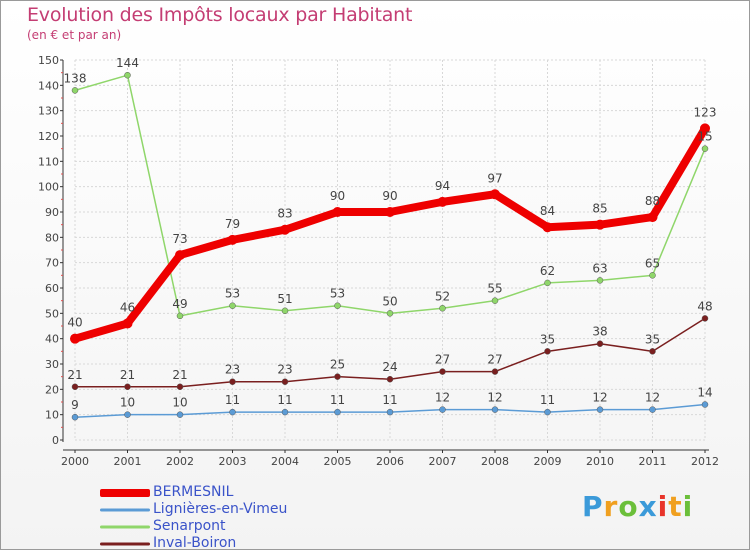 Image resolution: width=750 pixels, height=552 pixels. What do you see at coordinates (127, 63) in the screenshot?
I see `data-label: 144` at bounding box center [127, 63].